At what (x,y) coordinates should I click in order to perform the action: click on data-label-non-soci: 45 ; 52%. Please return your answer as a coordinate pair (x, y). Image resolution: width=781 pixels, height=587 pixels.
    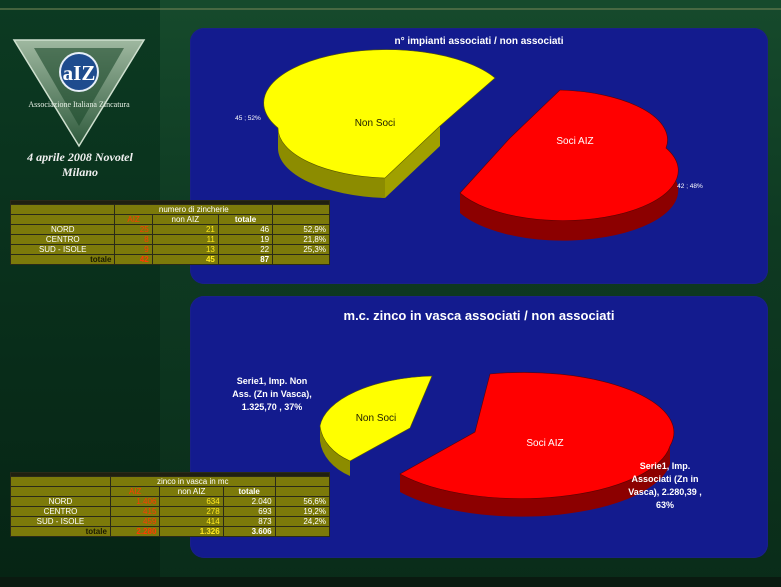
    Looking at the image, I should click on (248, 118).